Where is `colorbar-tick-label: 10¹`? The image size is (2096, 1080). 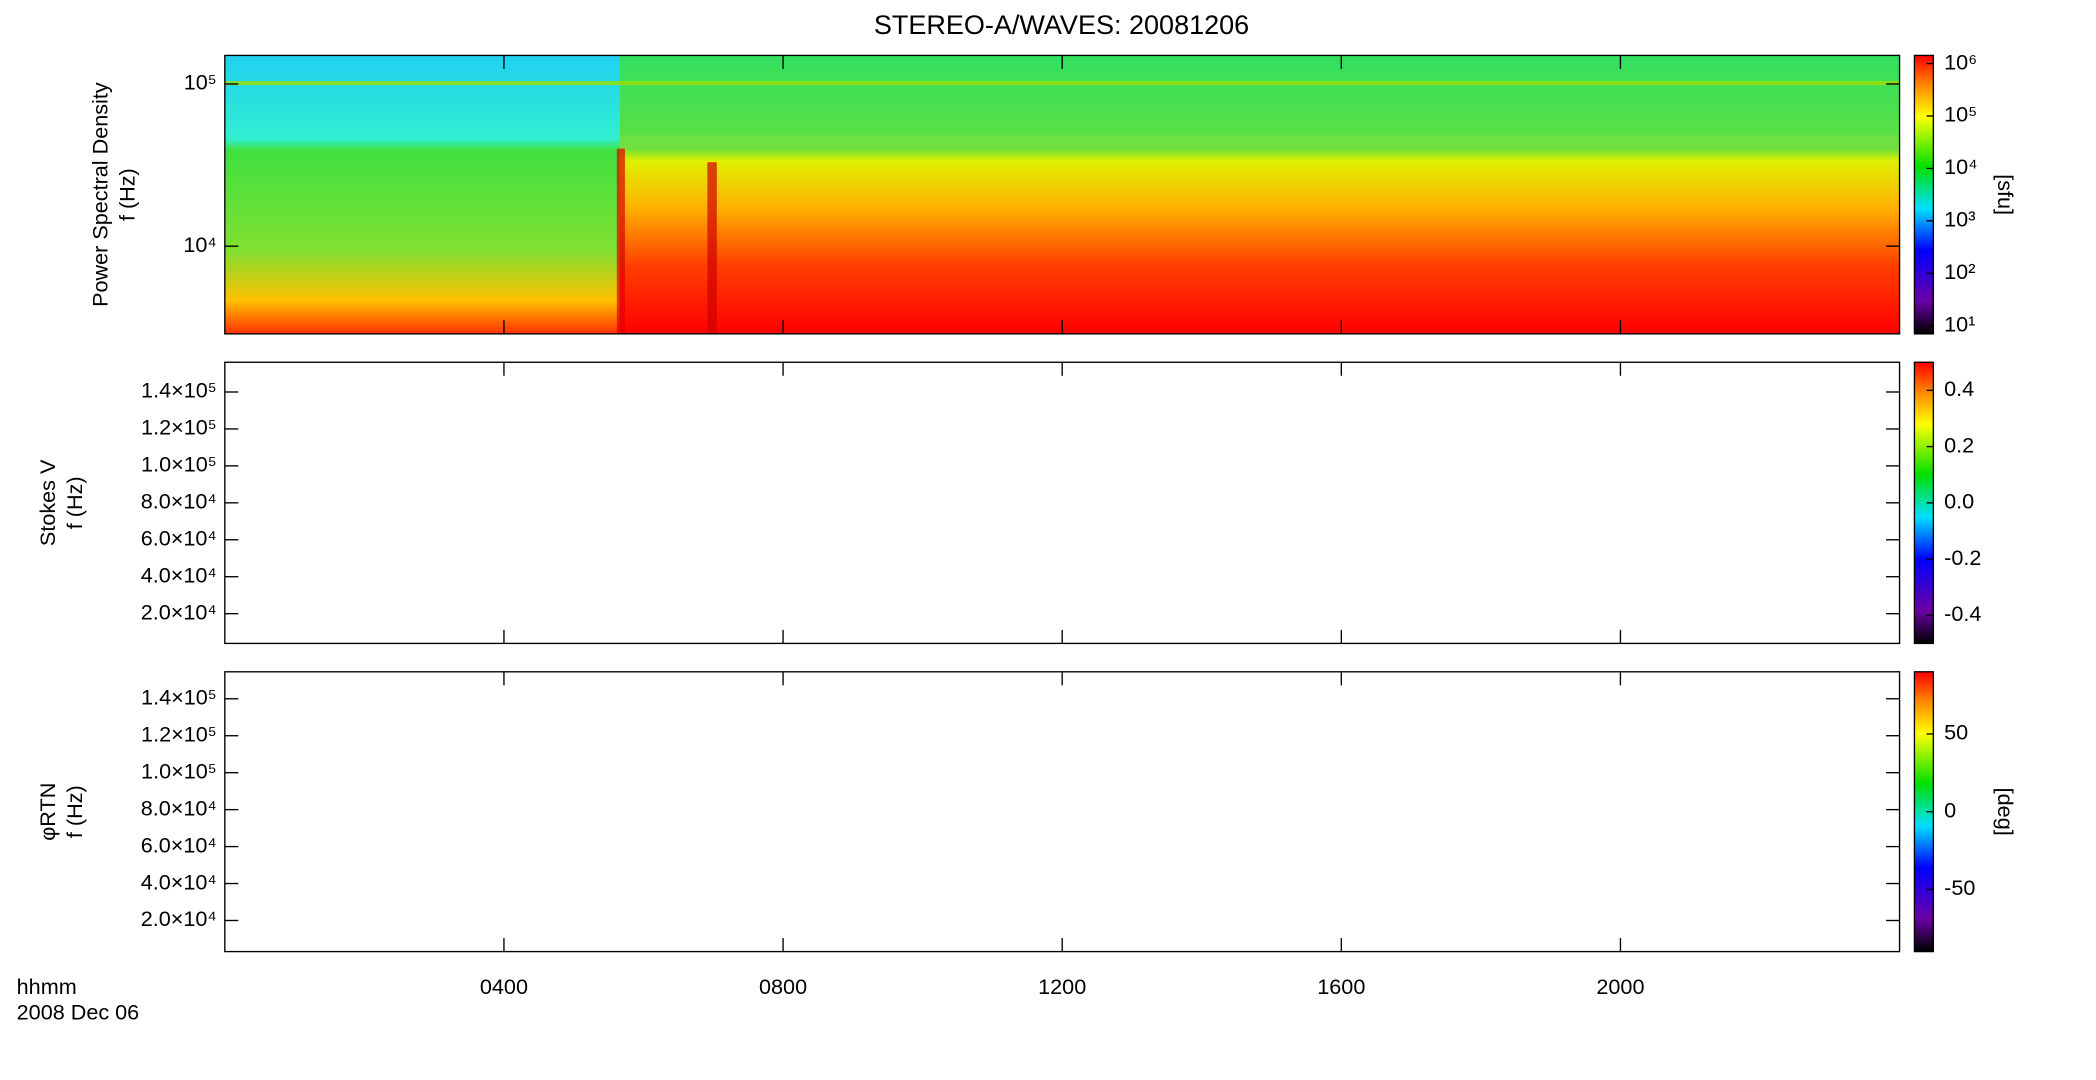
colorbar-tick-label: 10¹ is located at coordinates (1959, 323).